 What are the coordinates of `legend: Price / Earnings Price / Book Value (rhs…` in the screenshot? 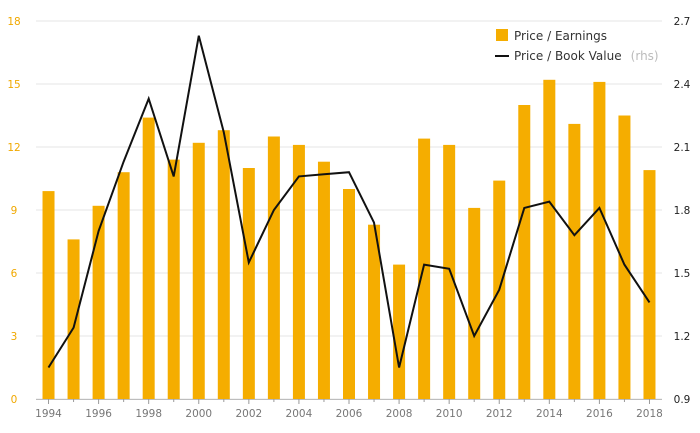 It's located at (577, 46).